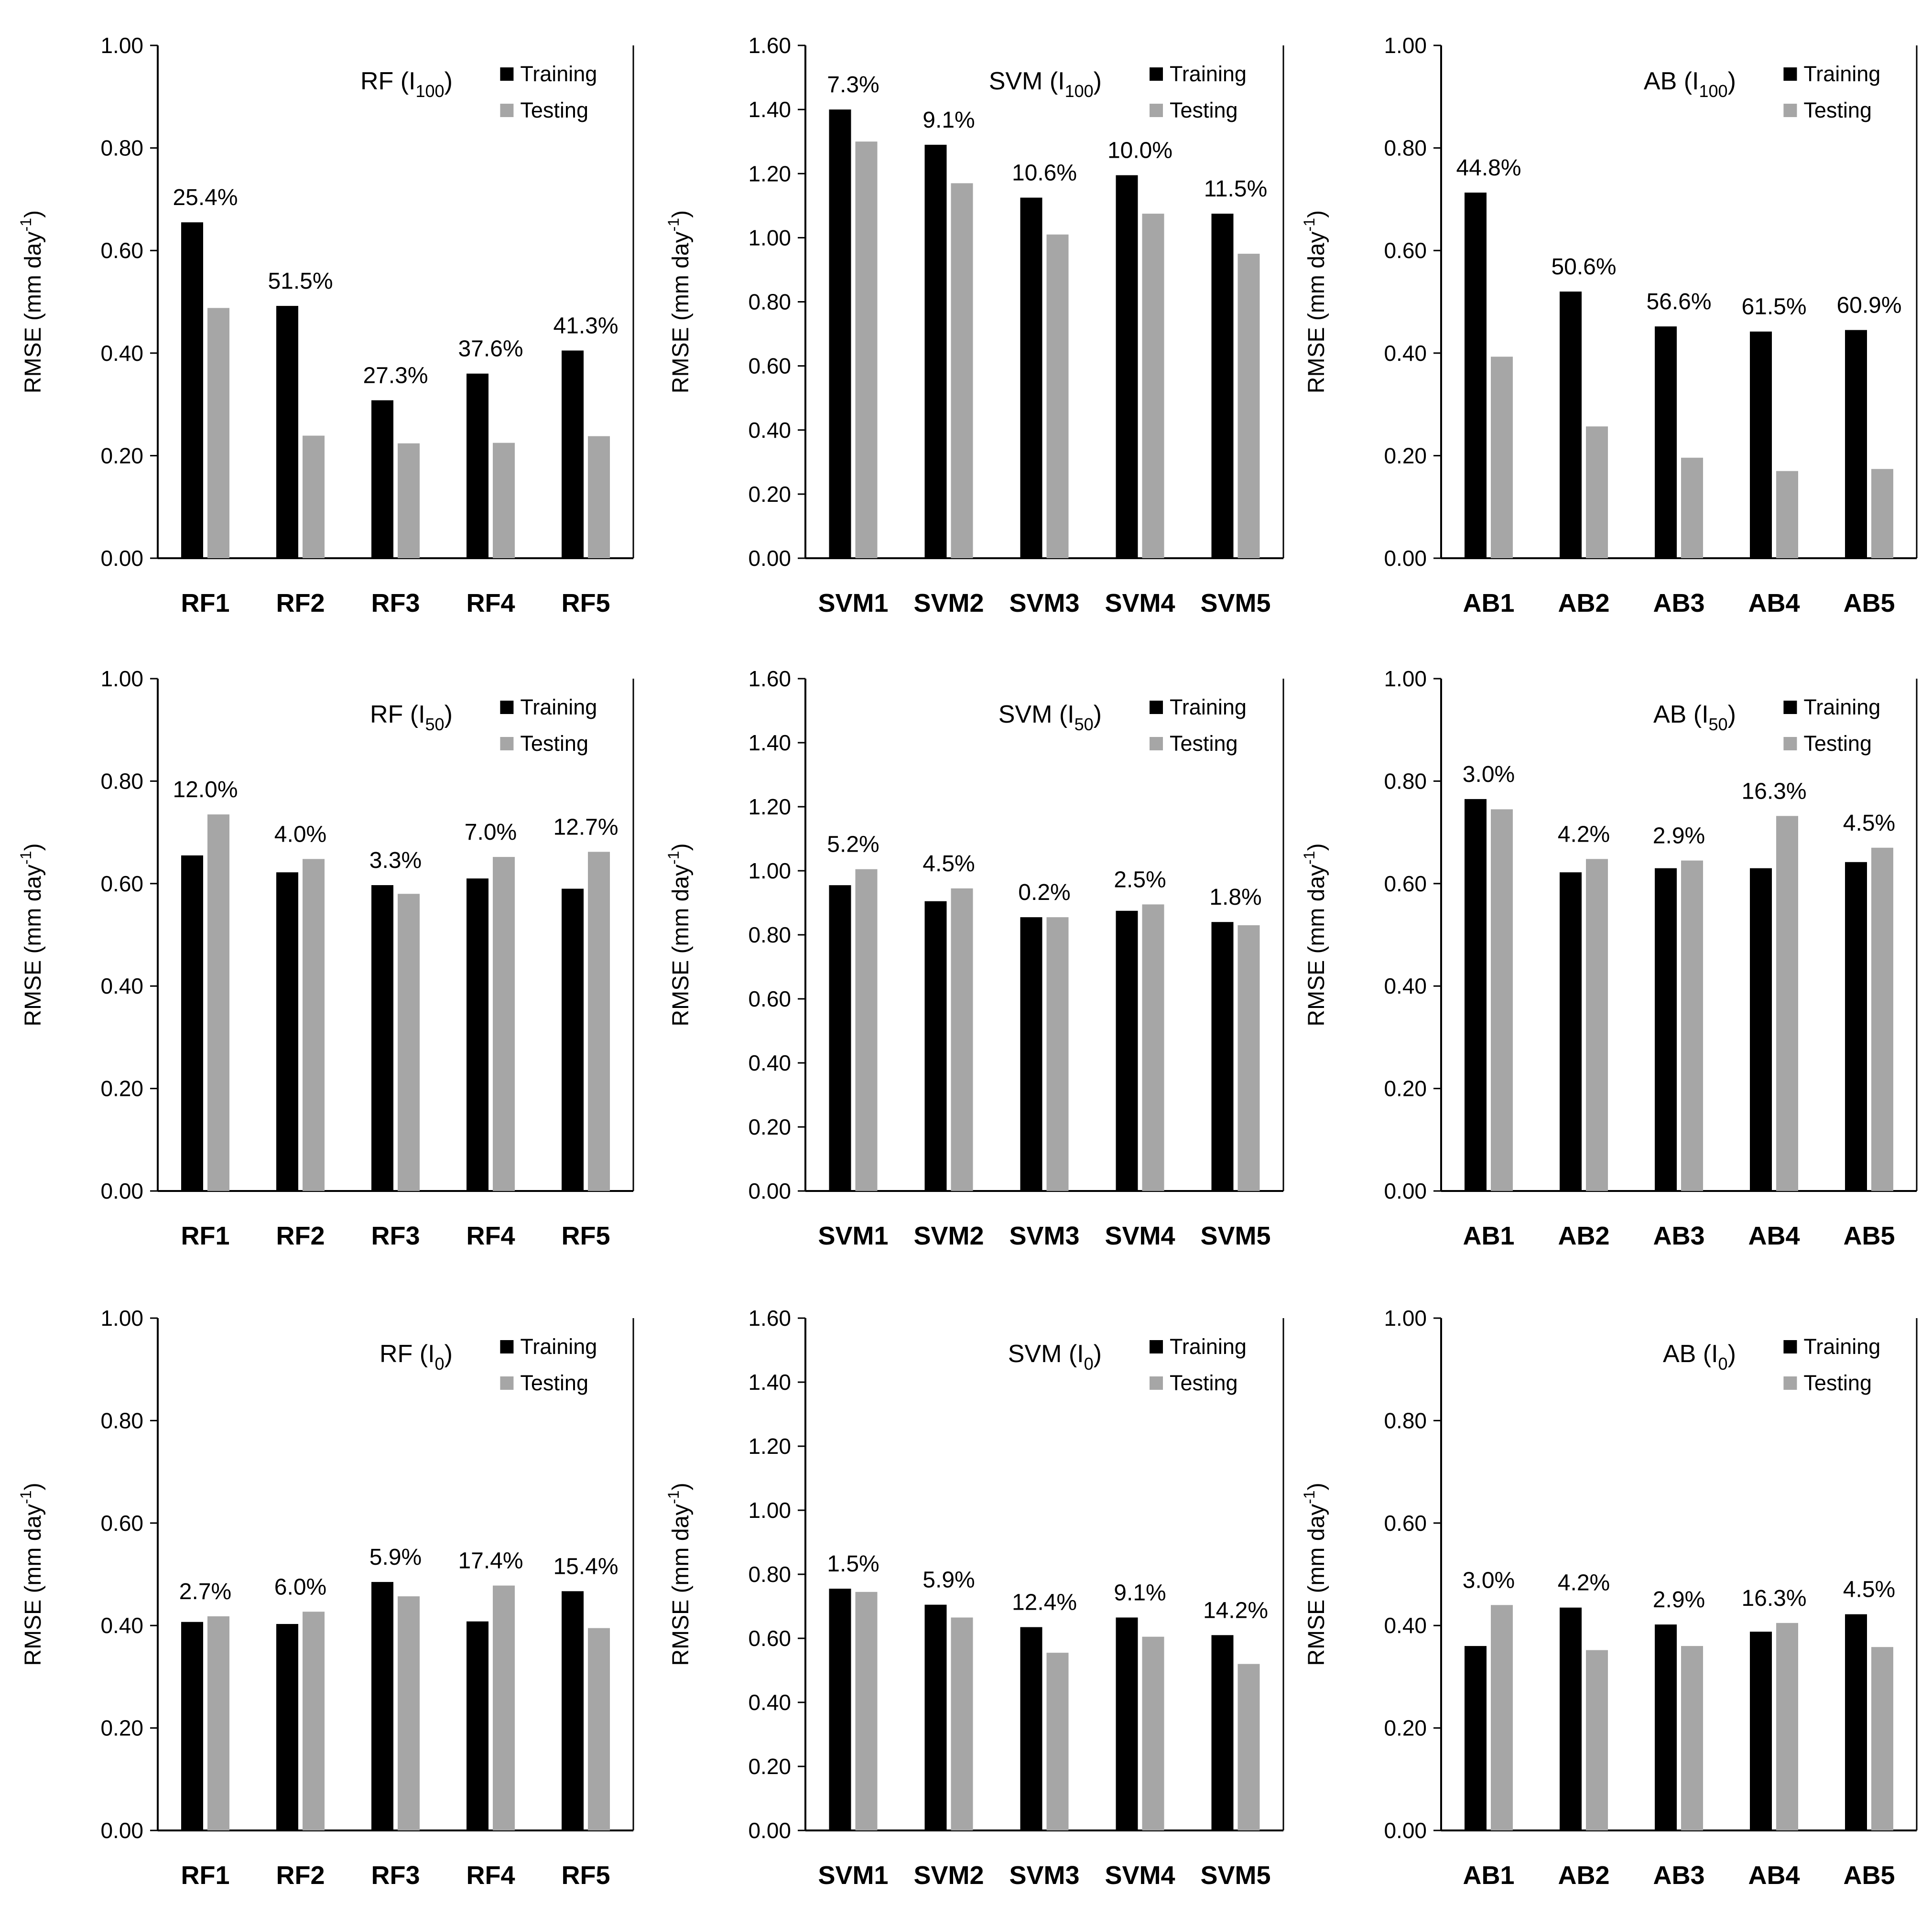 The width and height of the screenshot is (1932, 1916). What do you see at coordinates (1476, 995) in the screenshot?
I see `bar-training-ab1` at bounding box center [1476, 995].